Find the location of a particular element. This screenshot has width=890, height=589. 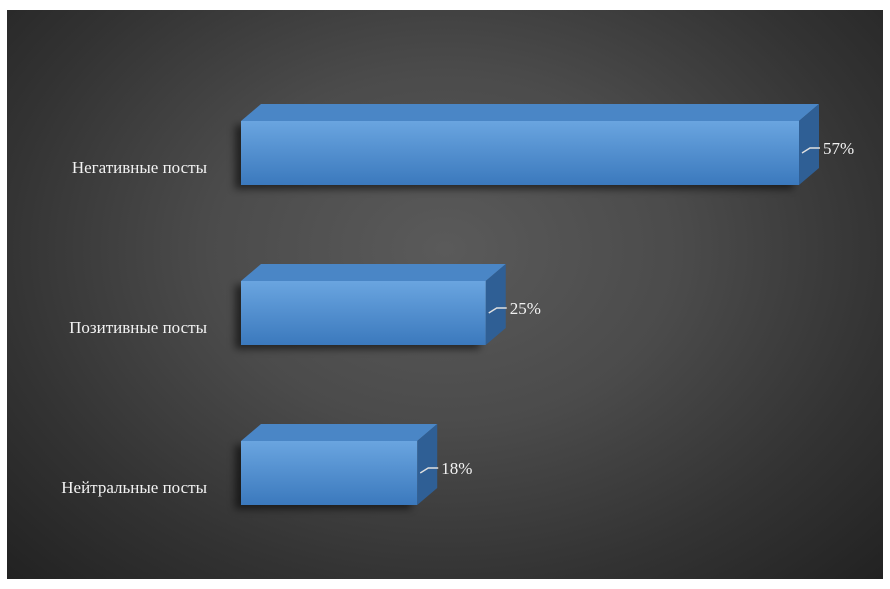

data-label: 57% is located at coordinates (838, 148).